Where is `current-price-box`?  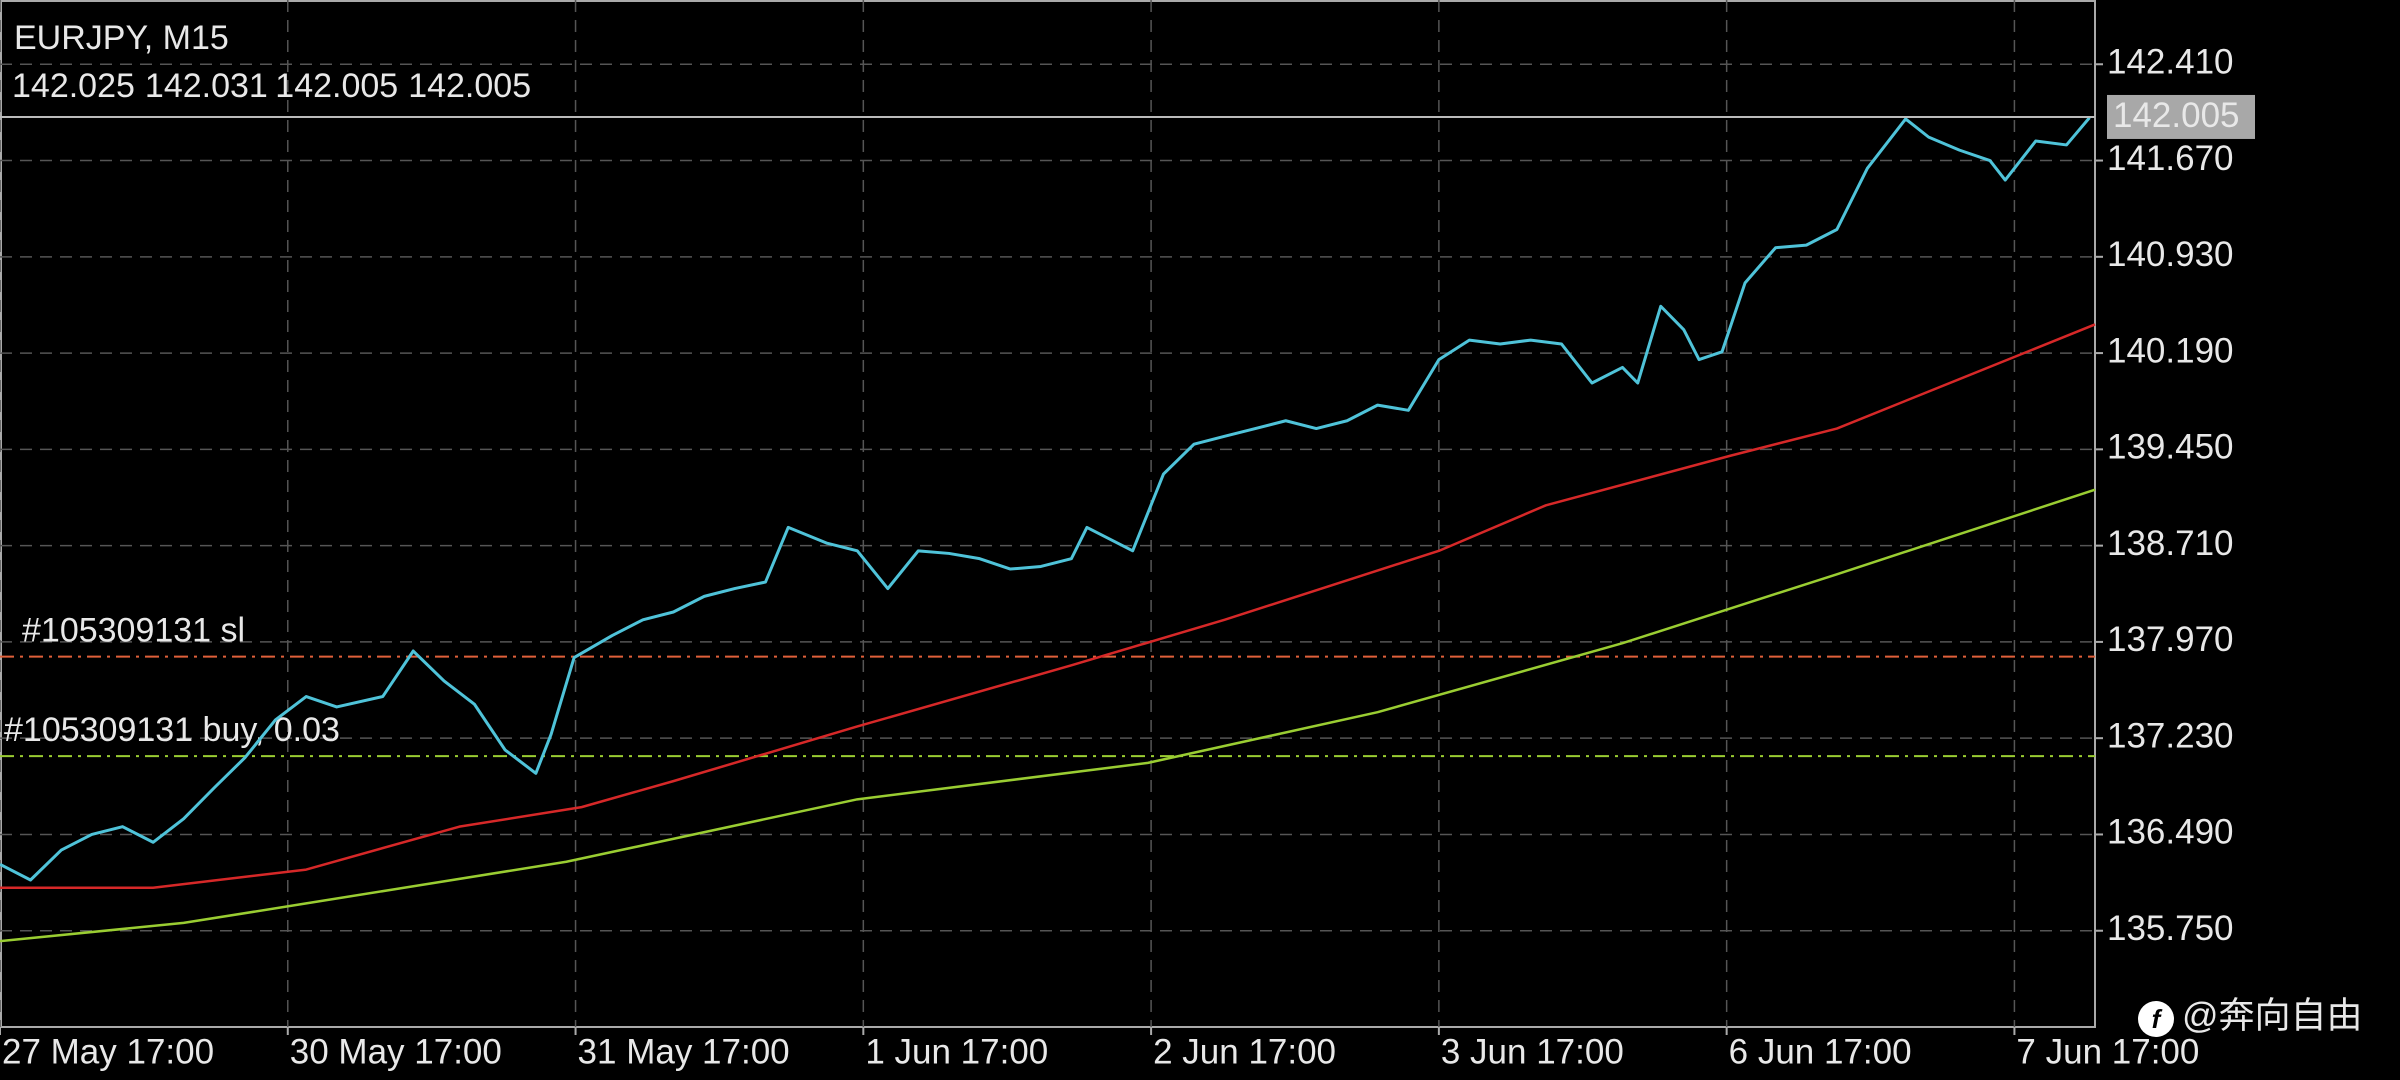
current-price-box is located at coordinates (2181, 116).